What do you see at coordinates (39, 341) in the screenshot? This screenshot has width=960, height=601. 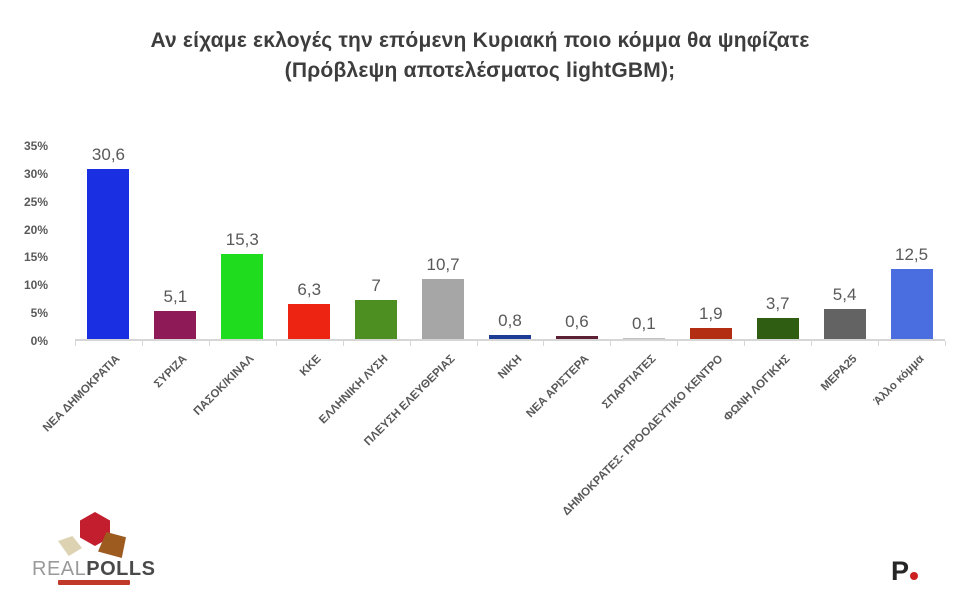 I see `y-axis-tick-label: 0%` at bounding box center [39, 341].